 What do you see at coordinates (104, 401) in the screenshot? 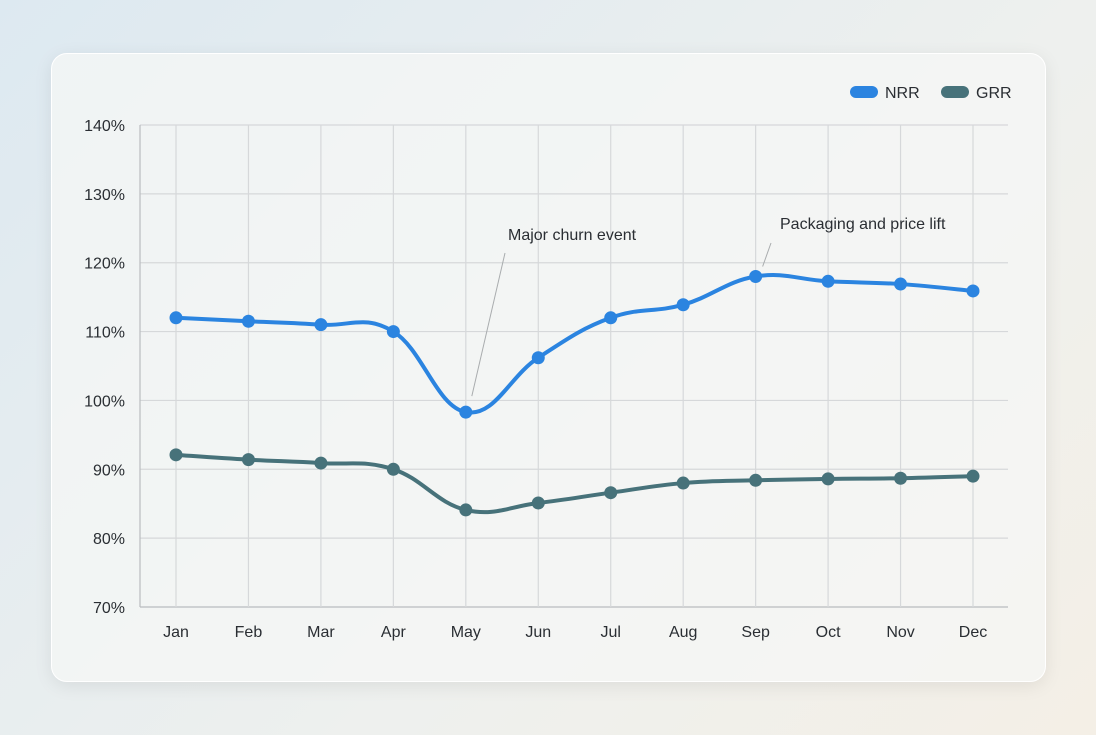
I see `y-tick-label: 100%` at bounding box center [104, 401].